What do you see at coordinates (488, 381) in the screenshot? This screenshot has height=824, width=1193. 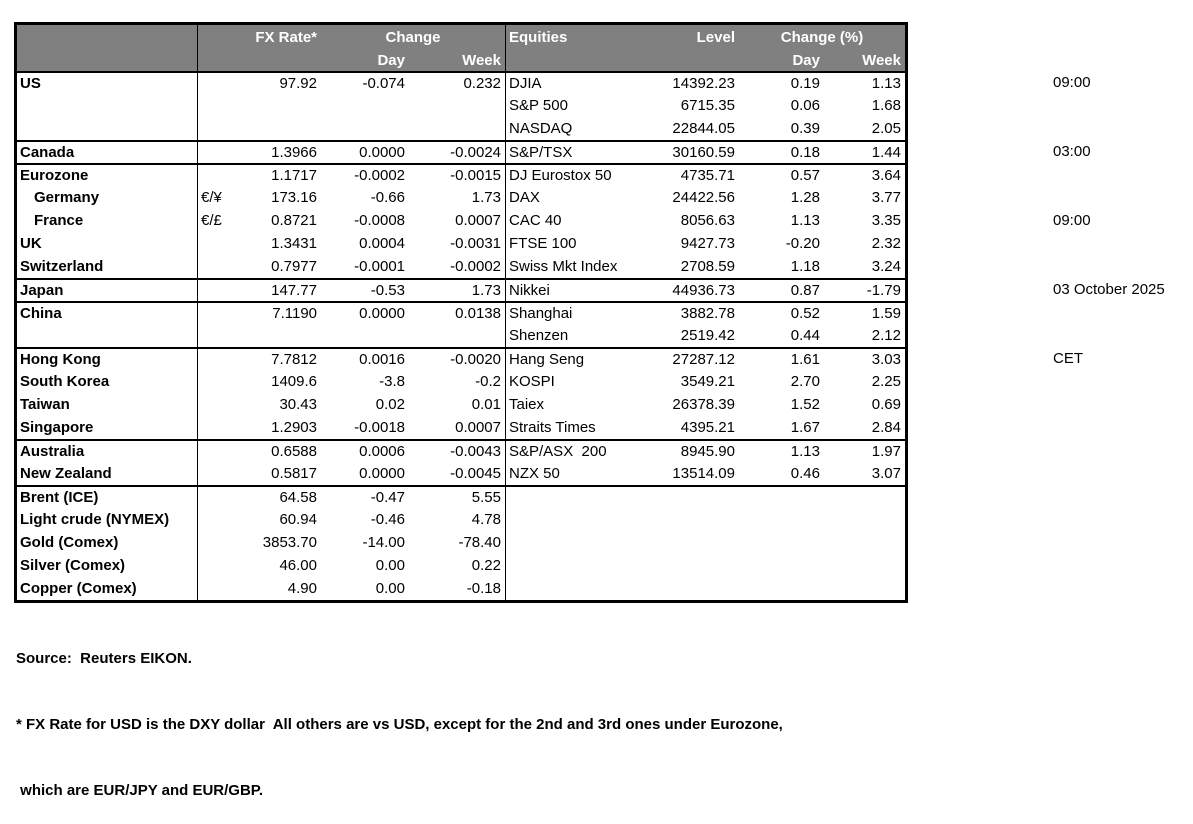 I see `fx-change-week-cell: -0.2` at bounding box center [488, 381].